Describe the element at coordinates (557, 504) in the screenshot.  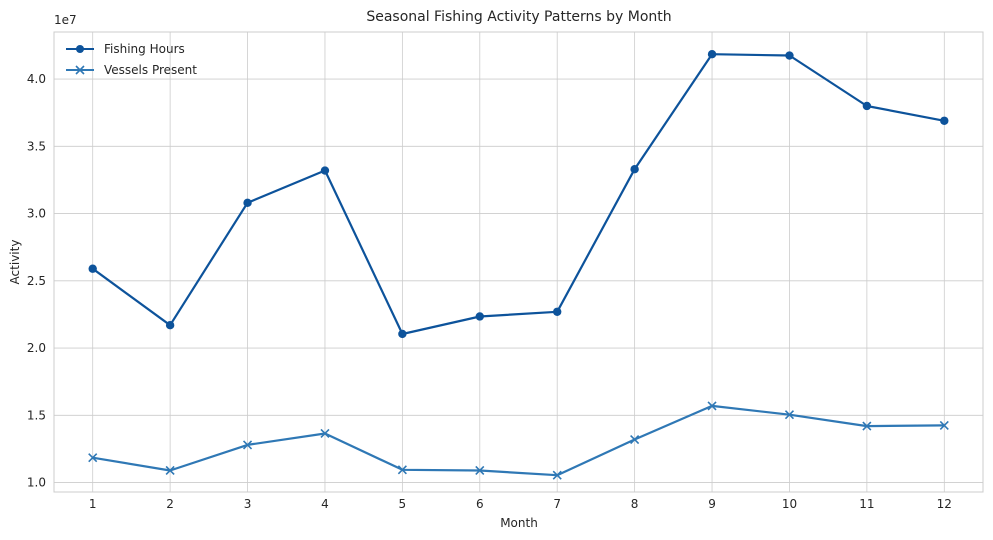
I see `x-tick-label: 7` at that location.